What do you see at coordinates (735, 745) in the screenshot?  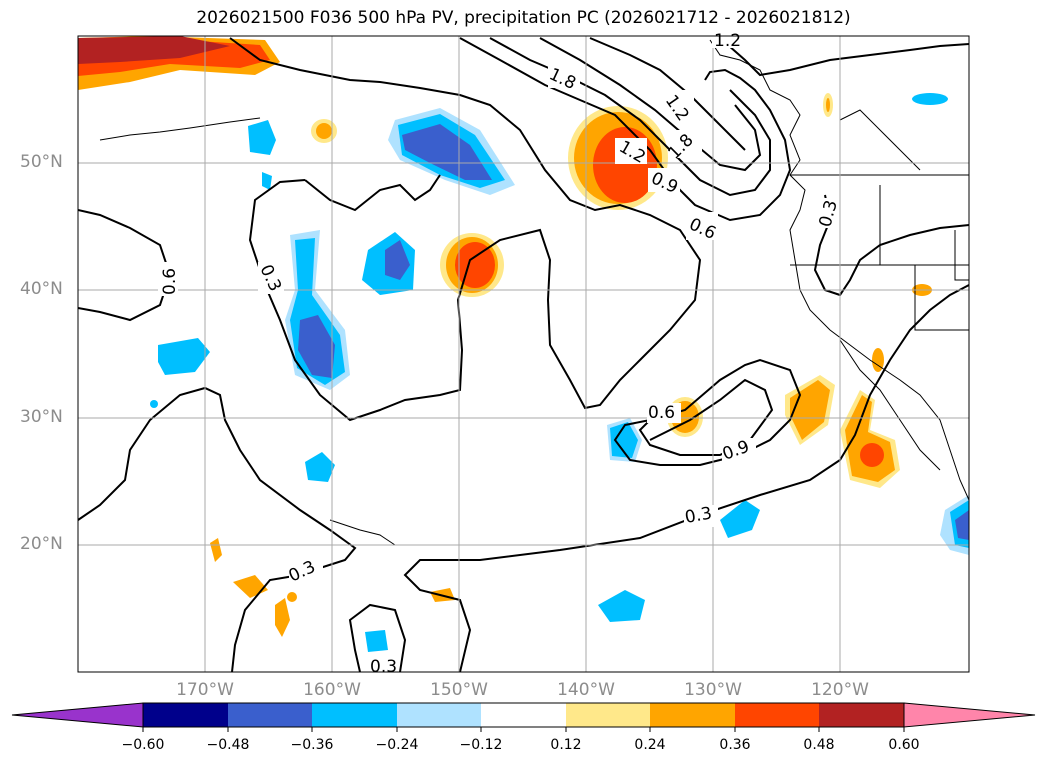 I see `colorbar-tick-label: 0.36` at bounding box center [735, 745].